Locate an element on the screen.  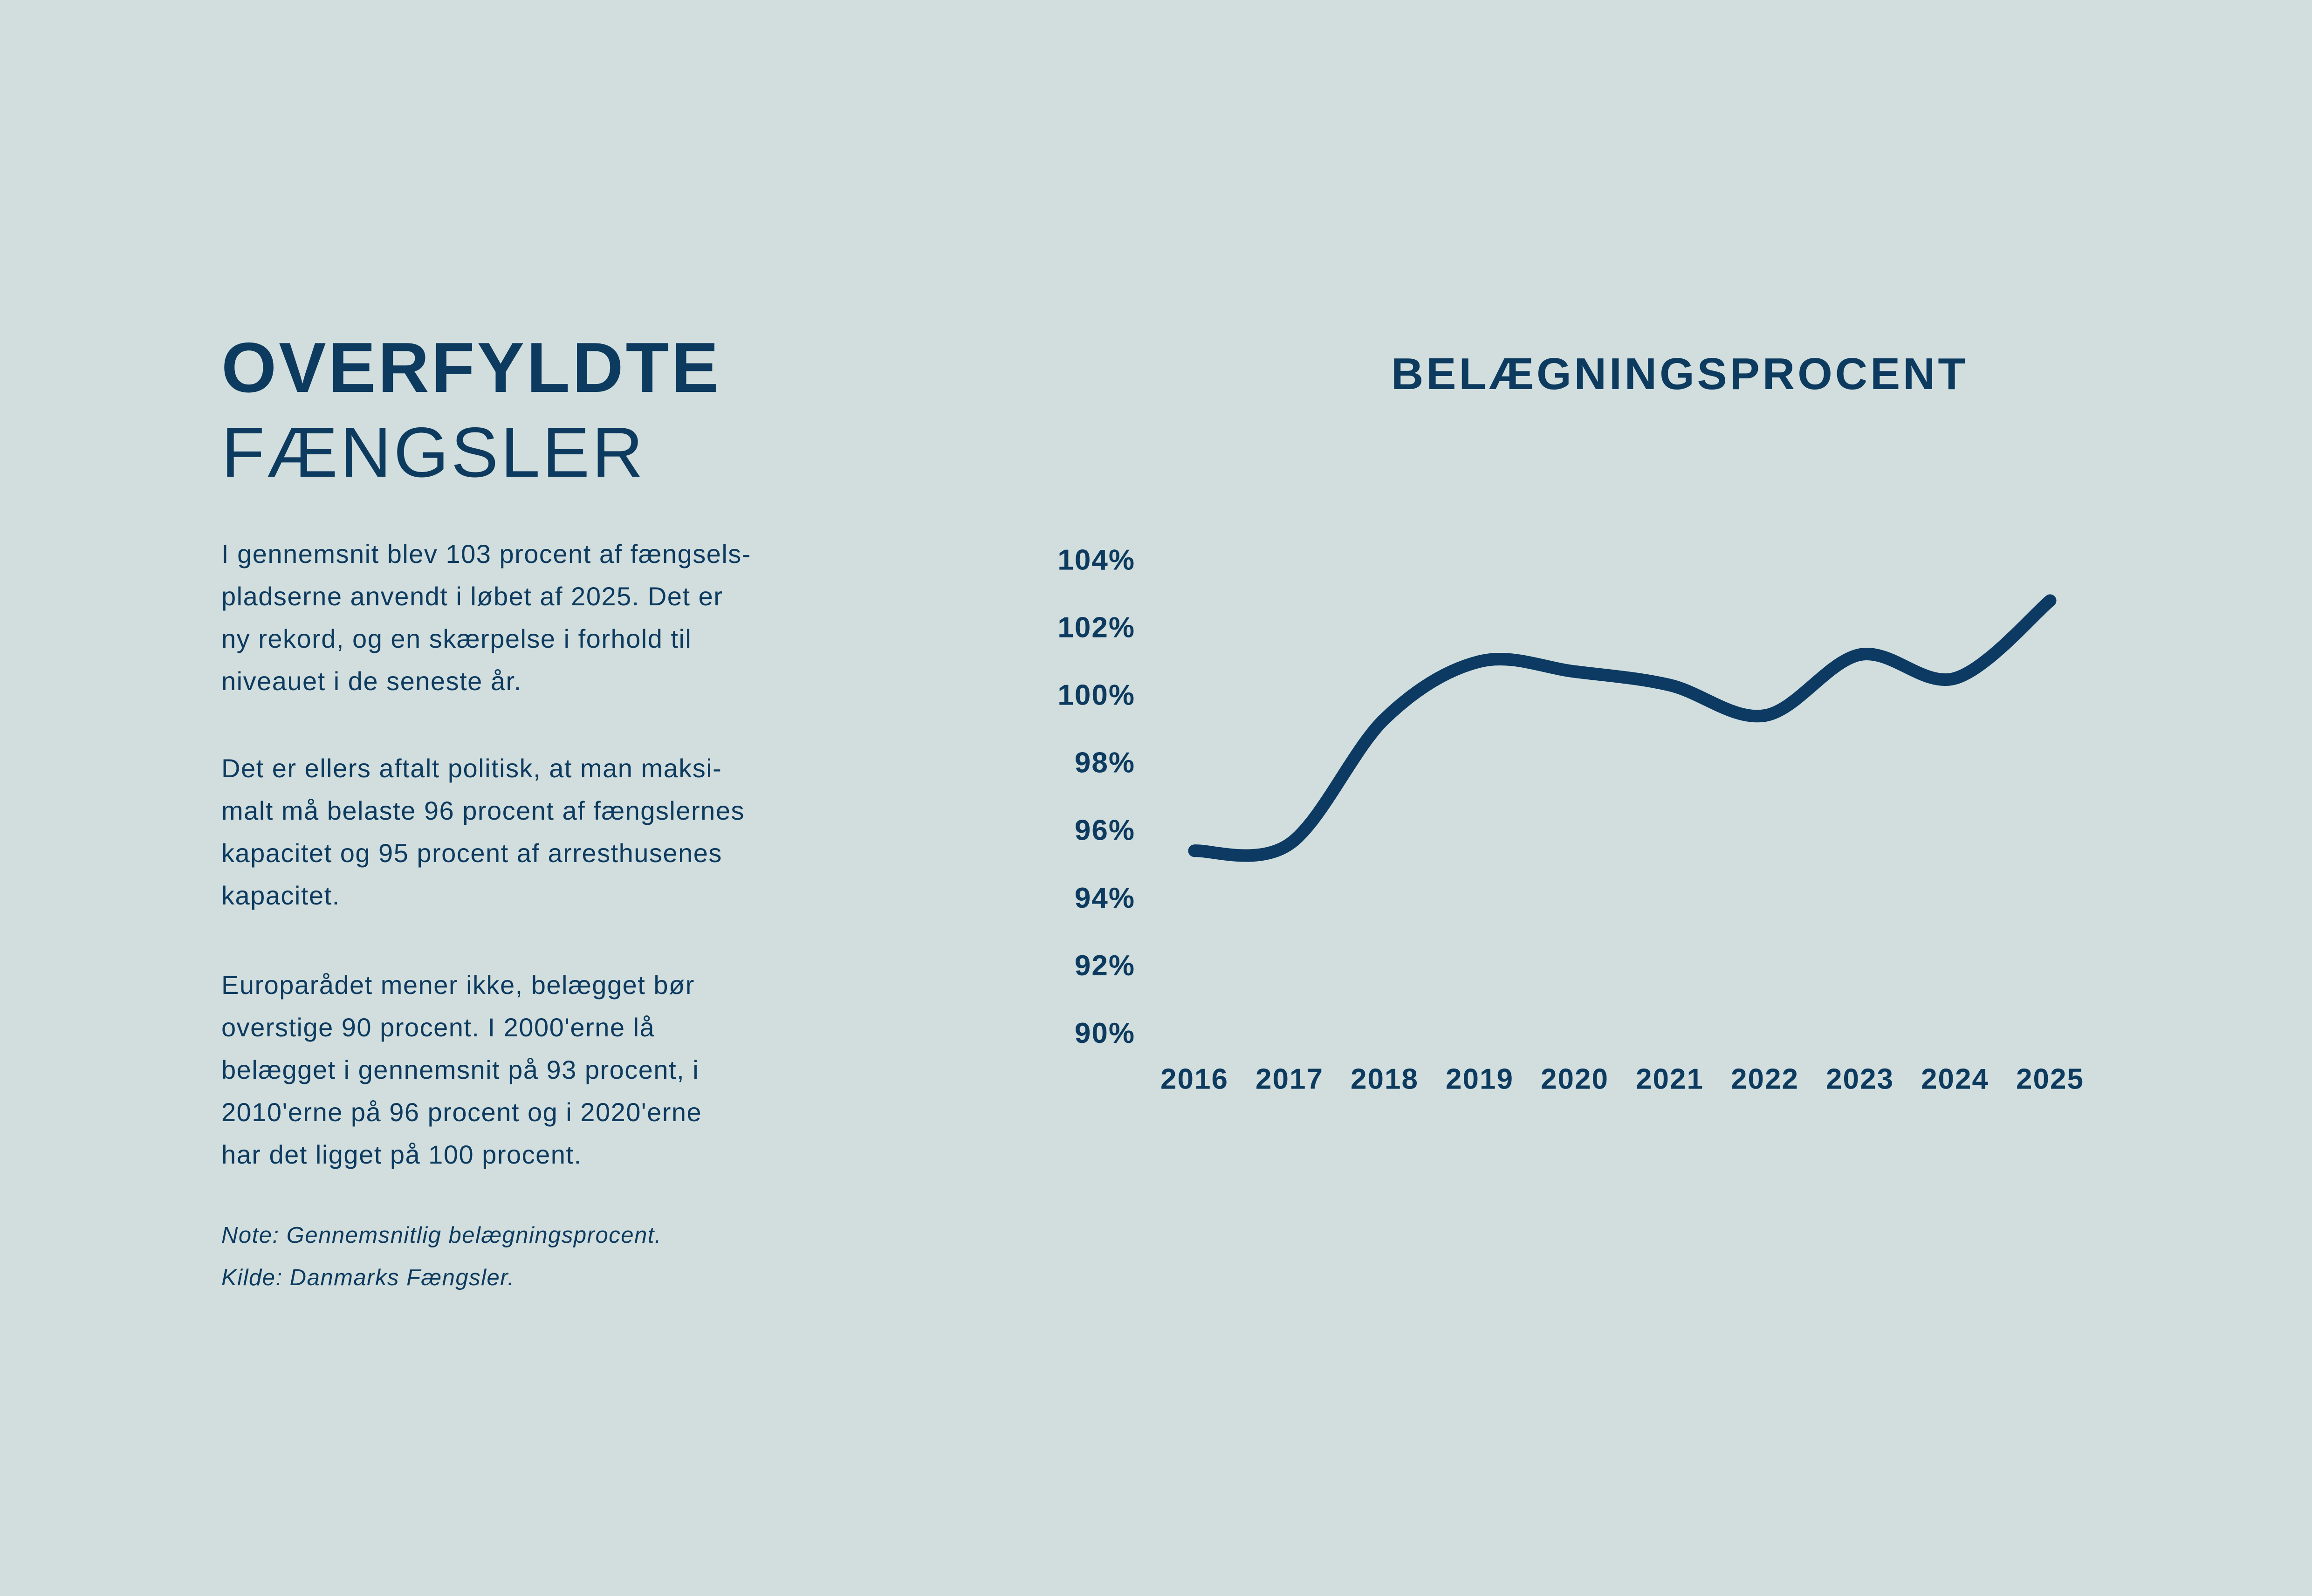
x-axis-label: 2023 is located at coordinates (1860, 1079).